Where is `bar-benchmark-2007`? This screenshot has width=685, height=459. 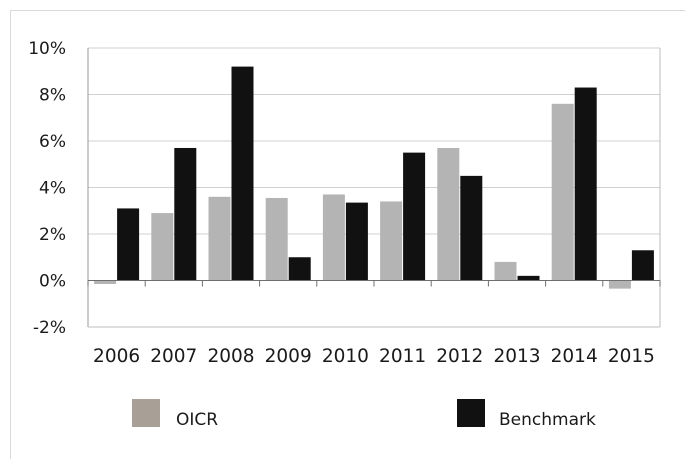
bar-benchmark-2007 is located at coordinates (185, 214).